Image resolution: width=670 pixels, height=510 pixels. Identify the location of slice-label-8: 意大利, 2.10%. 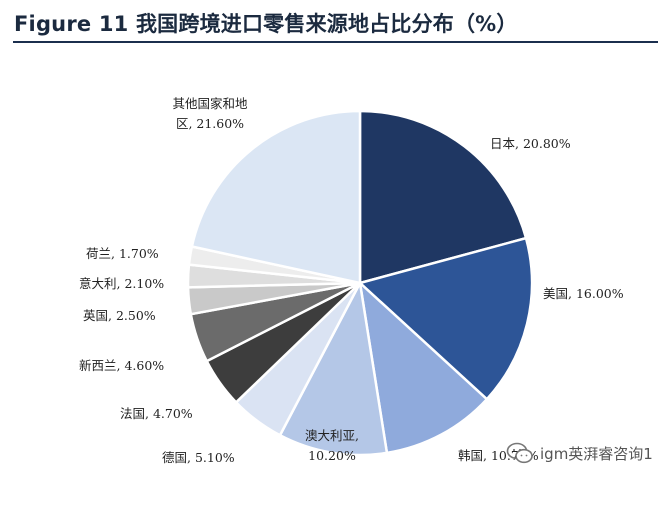
(121, 283).